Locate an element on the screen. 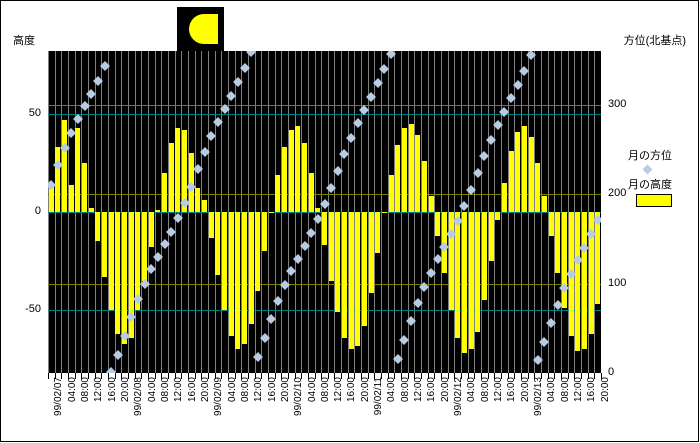  x-axis-tick-label: 99/02/12 is located at coordinates (459, 396).